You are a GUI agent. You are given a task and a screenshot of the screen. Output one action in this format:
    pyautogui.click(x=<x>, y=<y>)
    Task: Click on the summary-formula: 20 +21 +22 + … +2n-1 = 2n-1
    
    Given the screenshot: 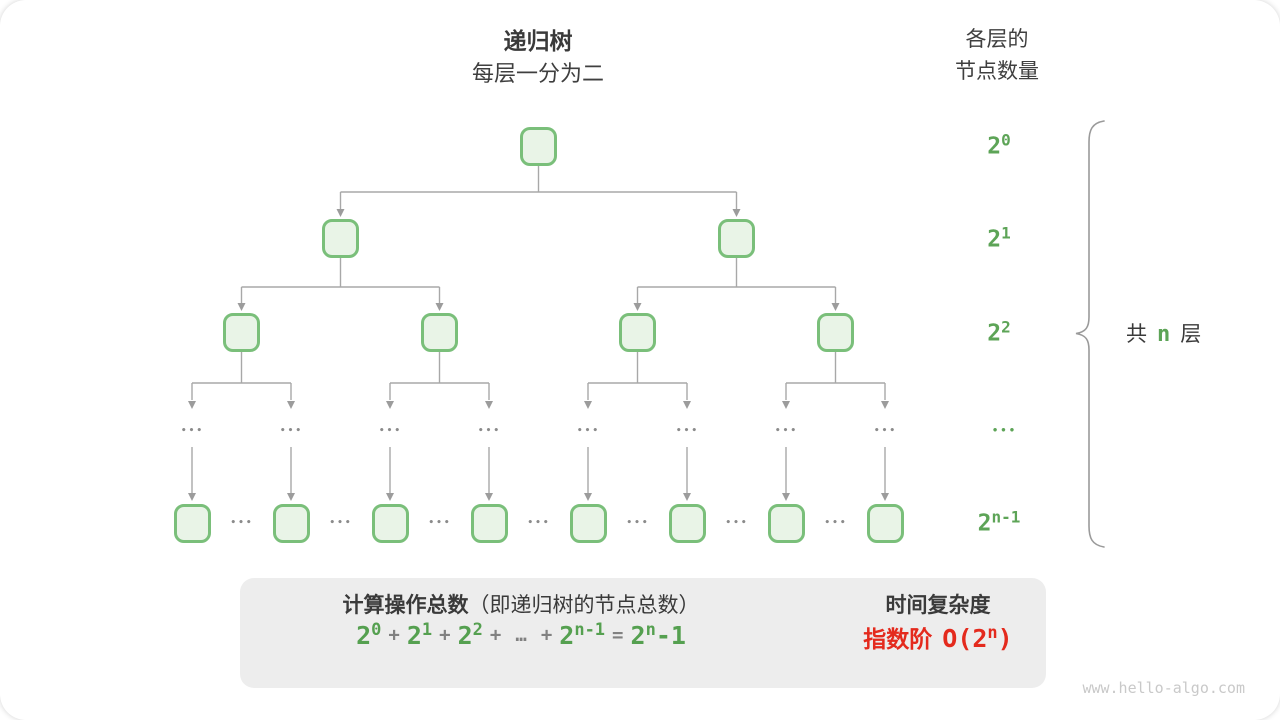 What is the action you would take?
    pyautogui.click(x=521, y=635)
    